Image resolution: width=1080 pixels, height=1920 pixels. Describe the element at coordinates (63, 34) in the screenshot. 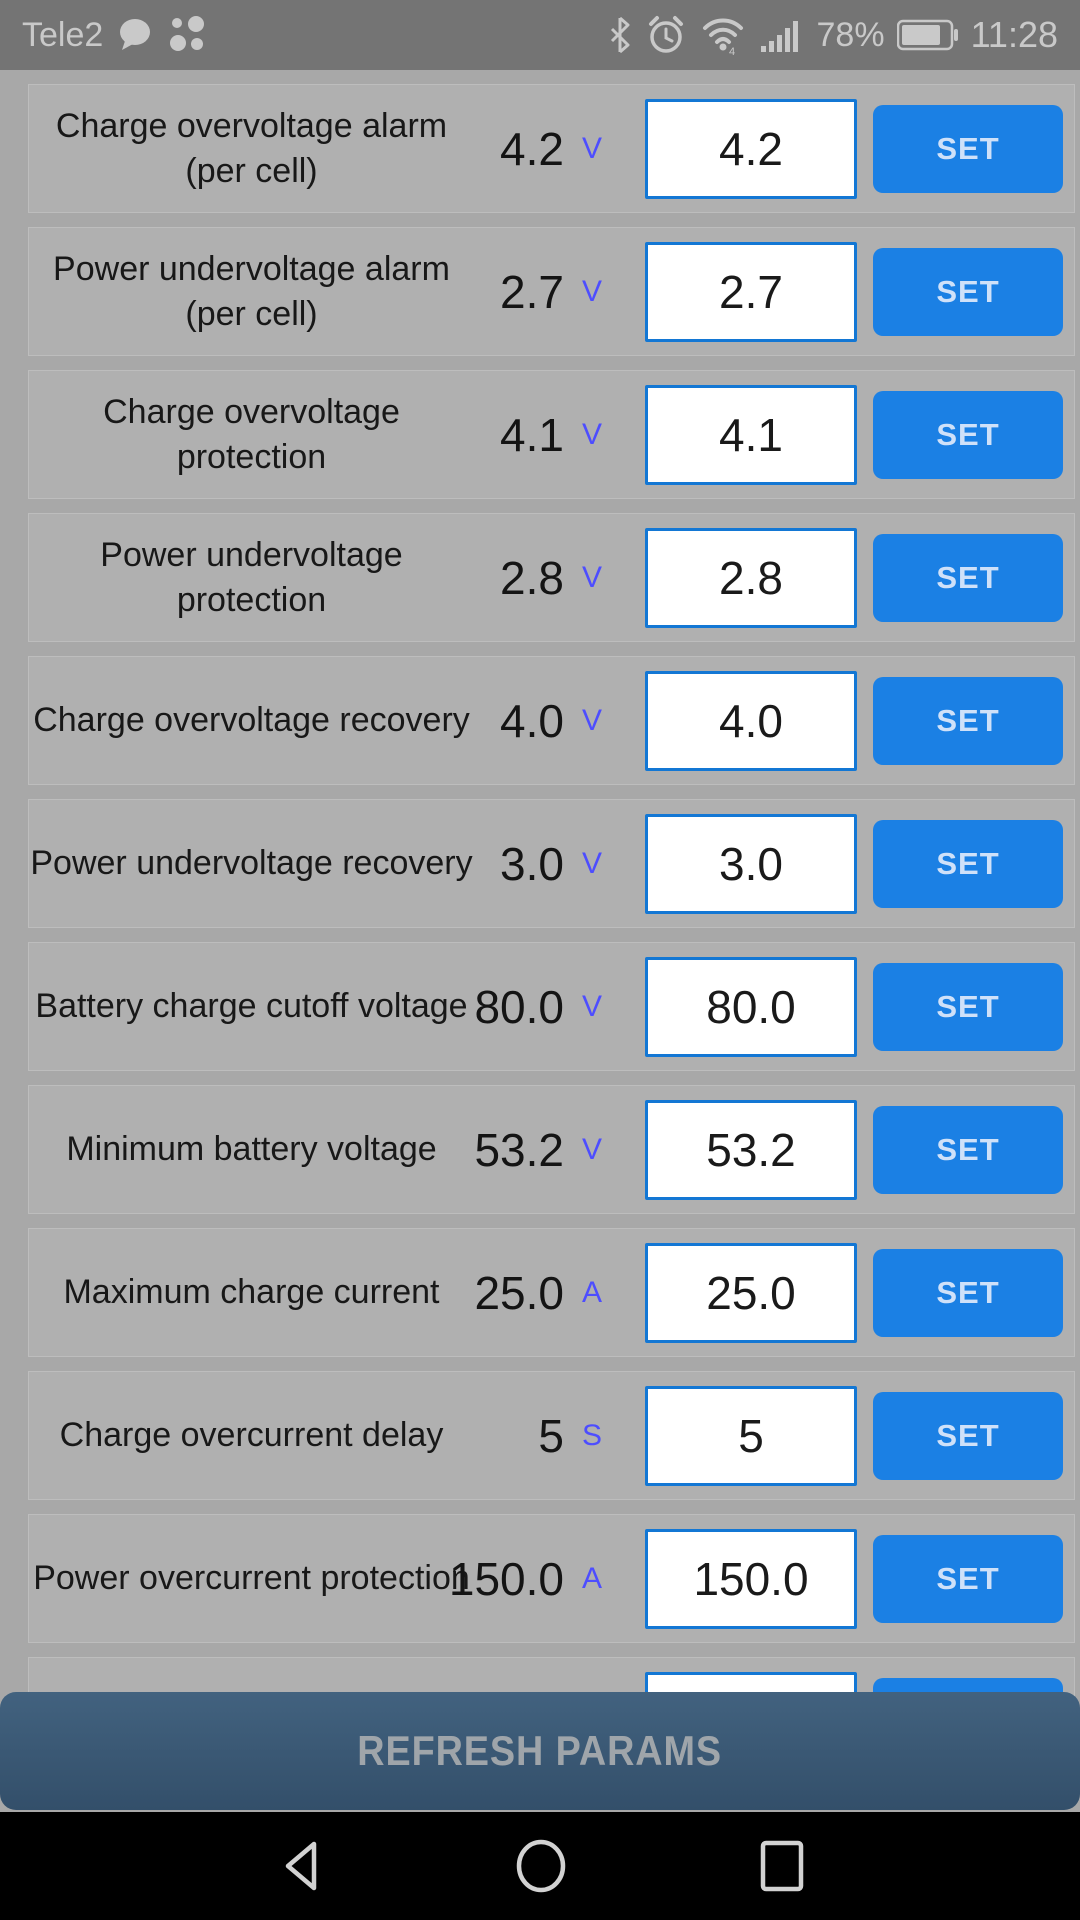

I see `carrier-label: Tele2` at that location.